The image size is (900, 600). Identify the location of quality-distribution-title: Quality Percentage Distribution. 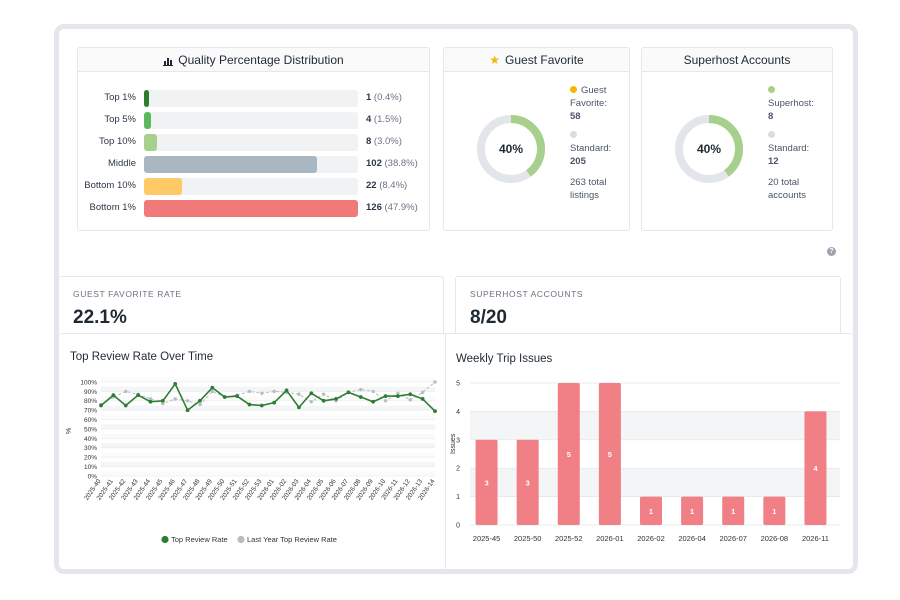
(261, 59).